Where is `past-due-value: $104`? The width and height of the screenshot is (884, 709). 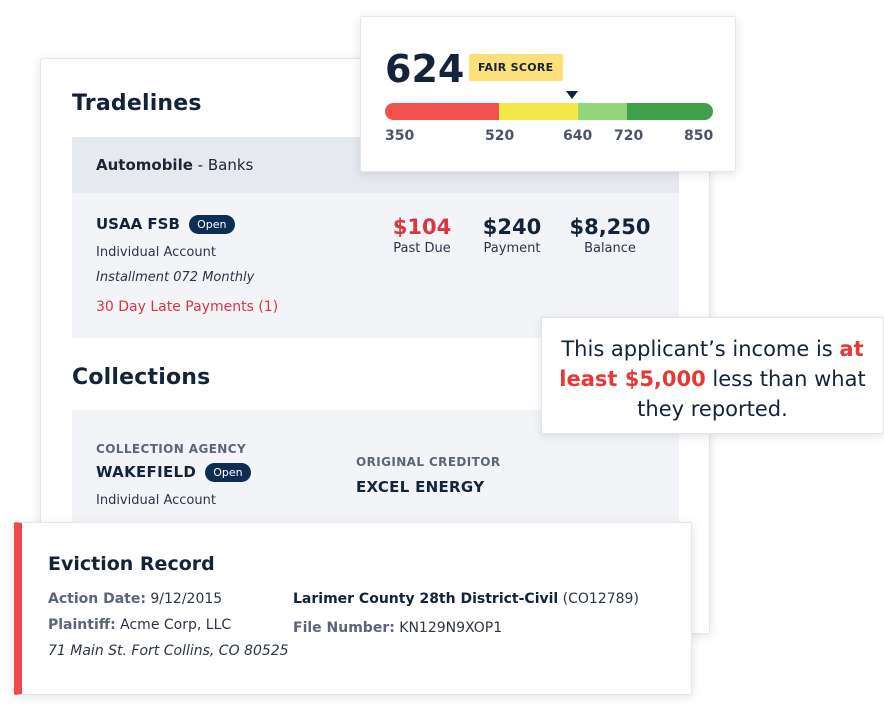 past-due-value: $104 is located at coordinates (422, 227).